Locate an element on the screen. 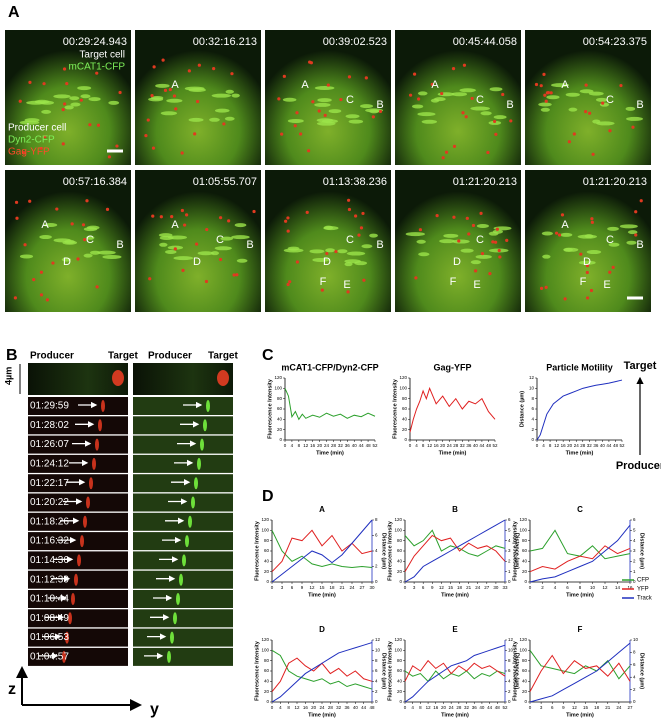 The height and width of the screenshot is (723, 661). column-header: Producer is located at coordinates (52, 356).